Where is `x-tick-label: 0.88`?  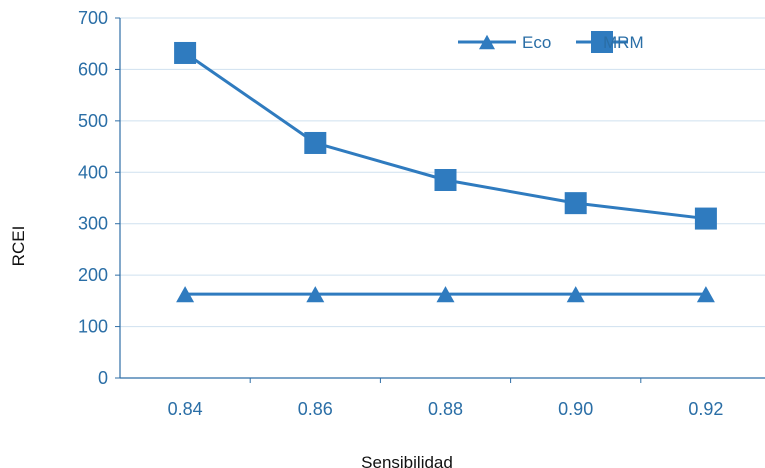
x-tick-label: 0.88 is located at coordinates (445, 409).